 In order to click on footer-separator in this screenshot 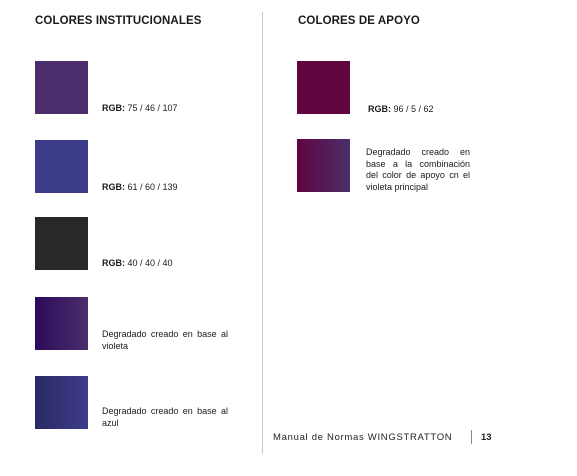, I will do `click(471, 437)`.